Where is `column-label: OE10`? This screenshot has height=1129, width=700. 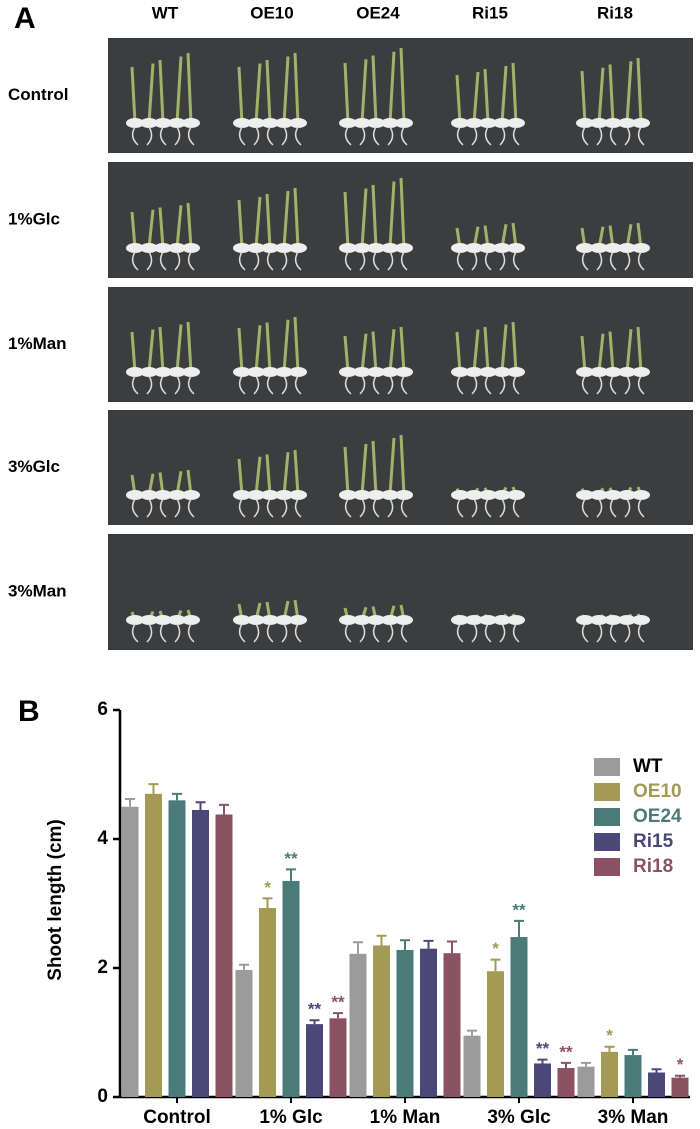 column-label: OE10 is located at coordinates (271, 12).